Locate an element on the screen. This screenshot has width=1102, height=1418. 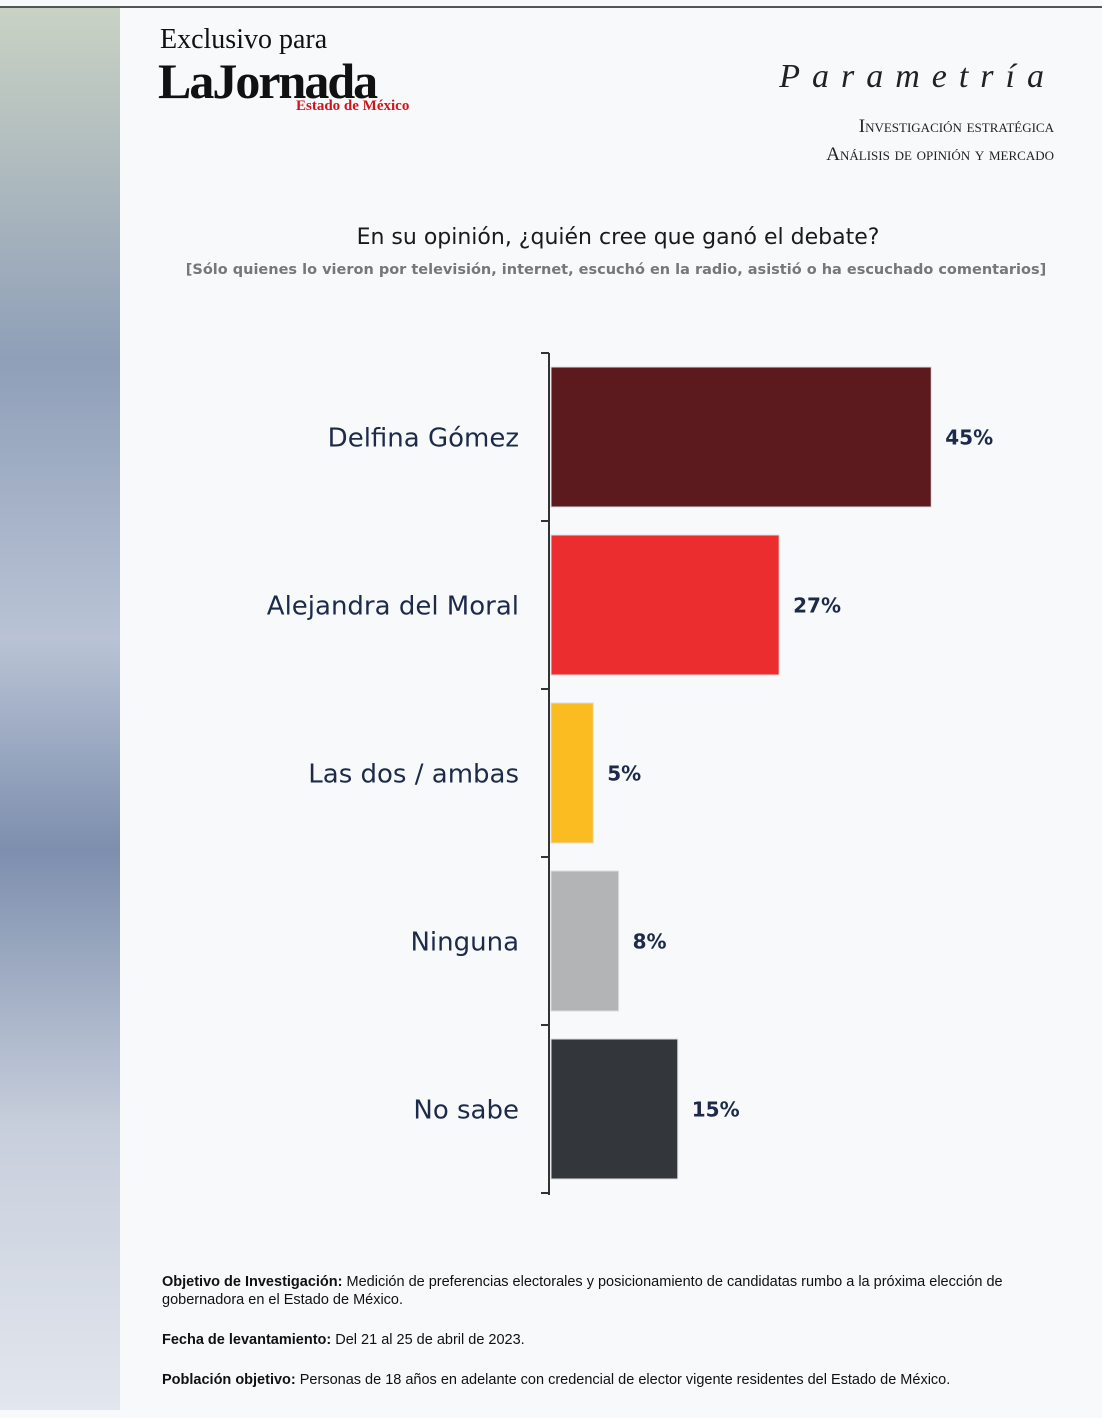
footer-label: Población objetivo: is located at coordinates (229, 1380).